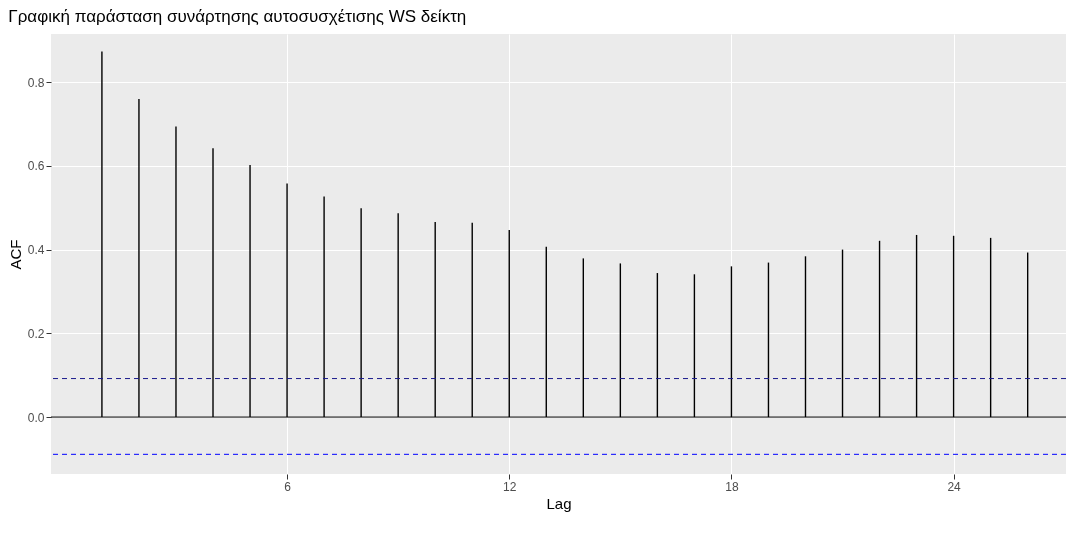 This screenshot has width=1087, height=534. I want to click on y-axis-title: ACF, so click(15, 254).